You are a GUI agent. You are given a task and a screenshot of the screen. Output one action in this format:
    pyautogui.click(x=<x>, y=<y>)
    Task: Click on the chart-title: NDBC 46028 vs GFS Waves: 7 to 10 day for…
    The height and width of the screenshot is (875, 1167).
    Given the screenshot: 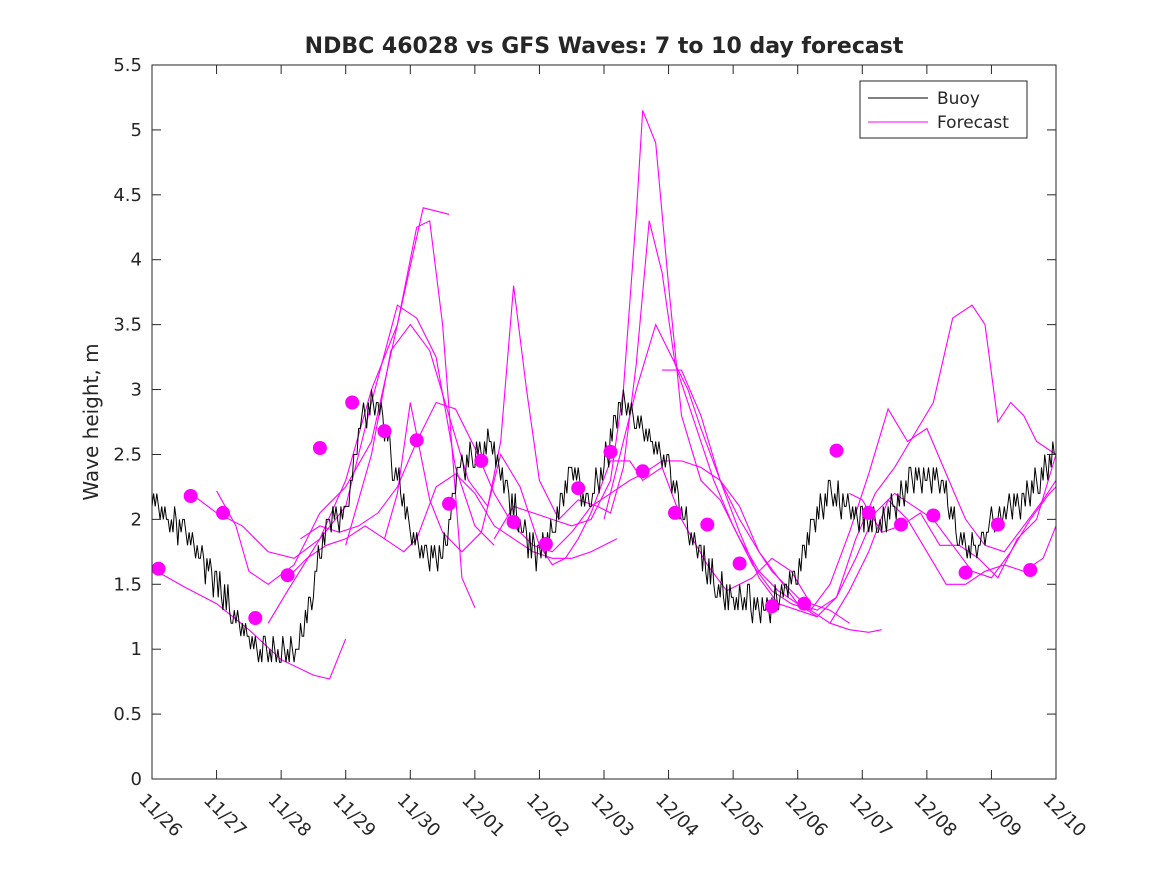 What is the action you would take?
    pyautogui.click(x=604, y=46)
    